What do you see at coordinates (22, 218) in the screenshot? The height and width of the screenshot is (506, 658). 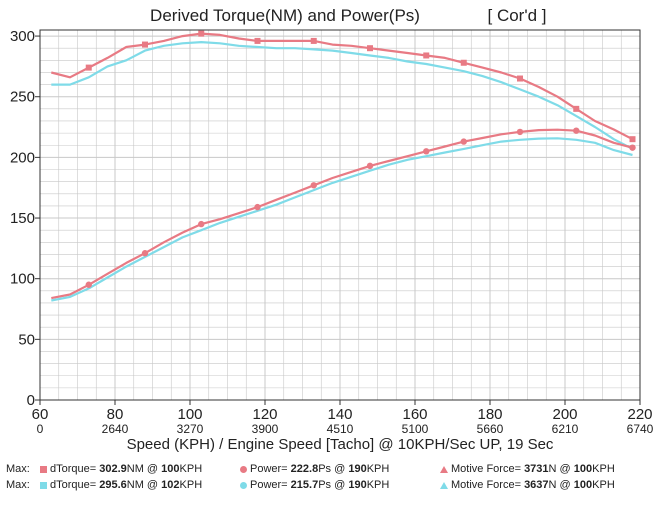 I see `y-tick-label: 150` at bounding box center [22, 218].